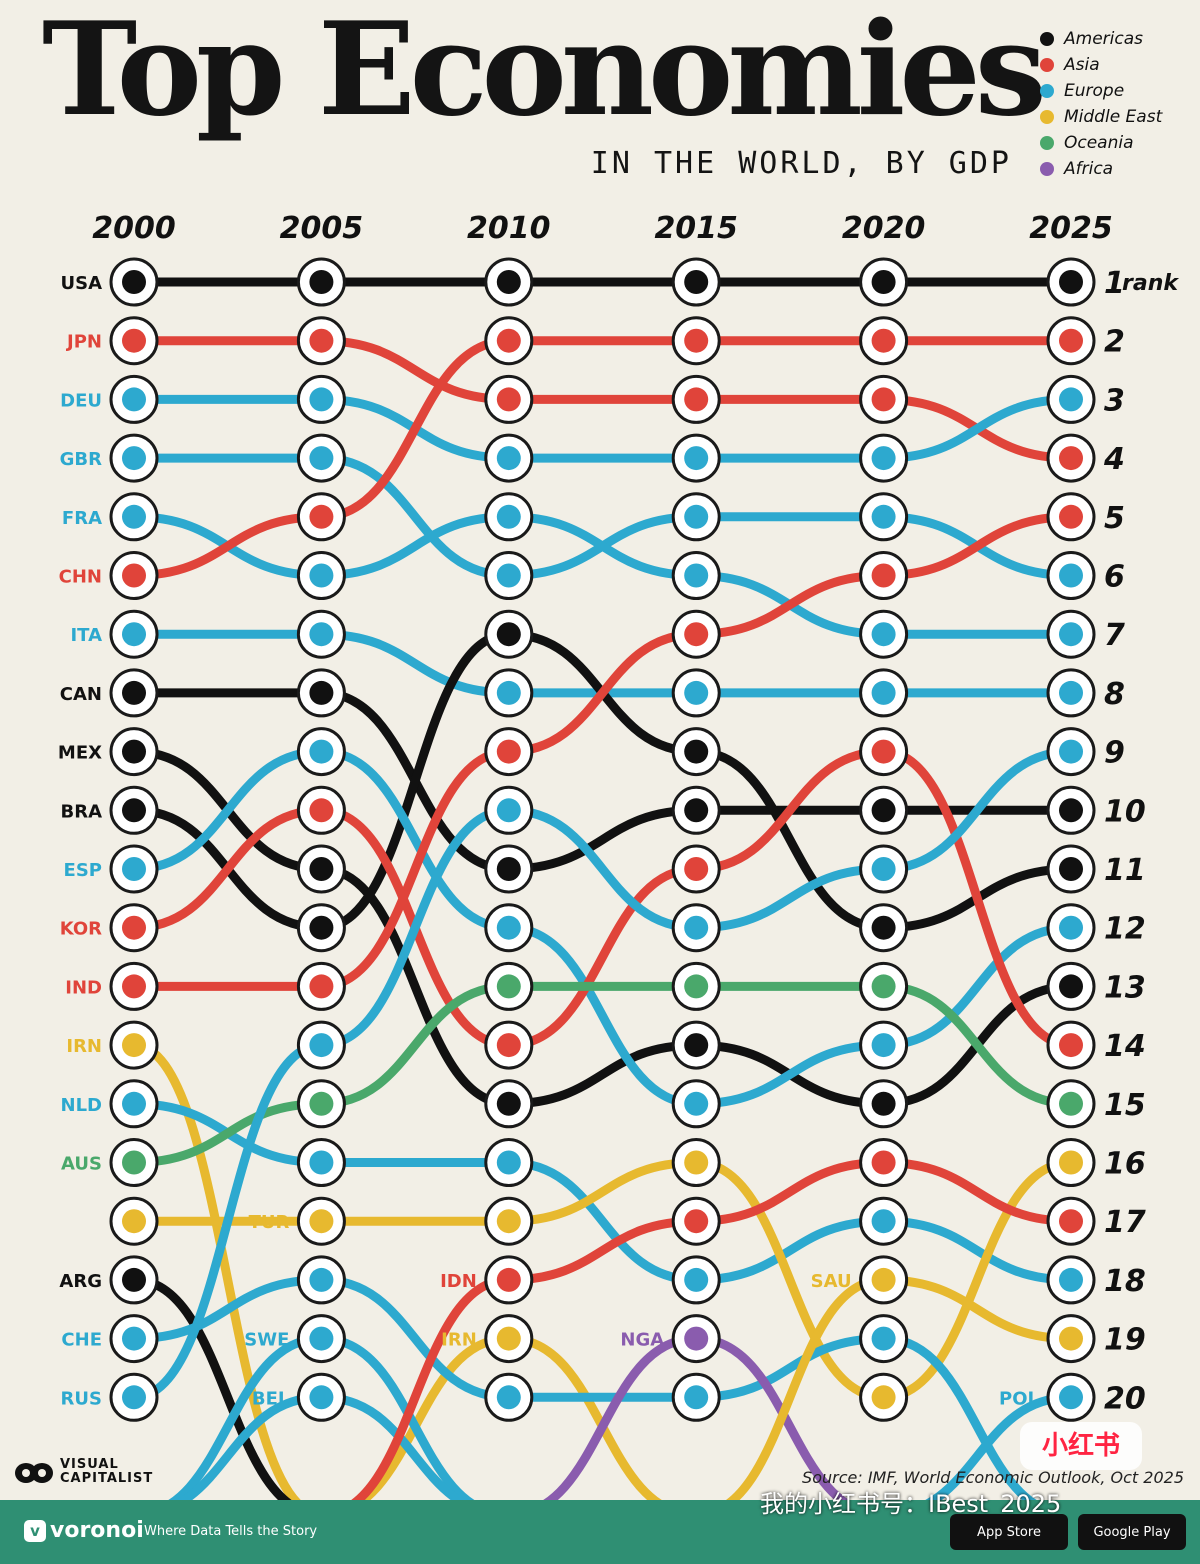 The image size is (1200, 1564). I want to click on flag-marker-swe, so click(321, 1339).